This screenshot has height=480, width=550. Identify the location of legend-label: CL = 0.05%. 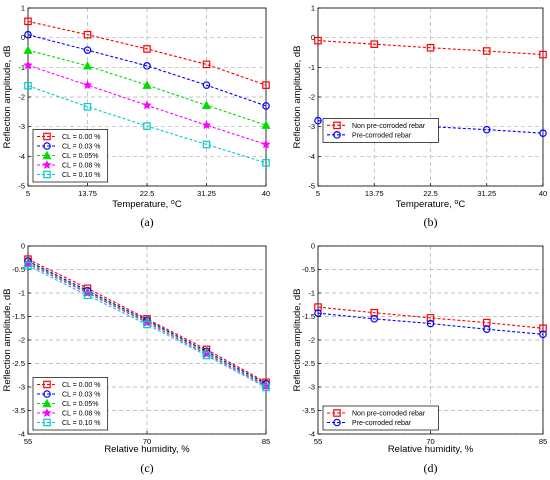
(80, 404).